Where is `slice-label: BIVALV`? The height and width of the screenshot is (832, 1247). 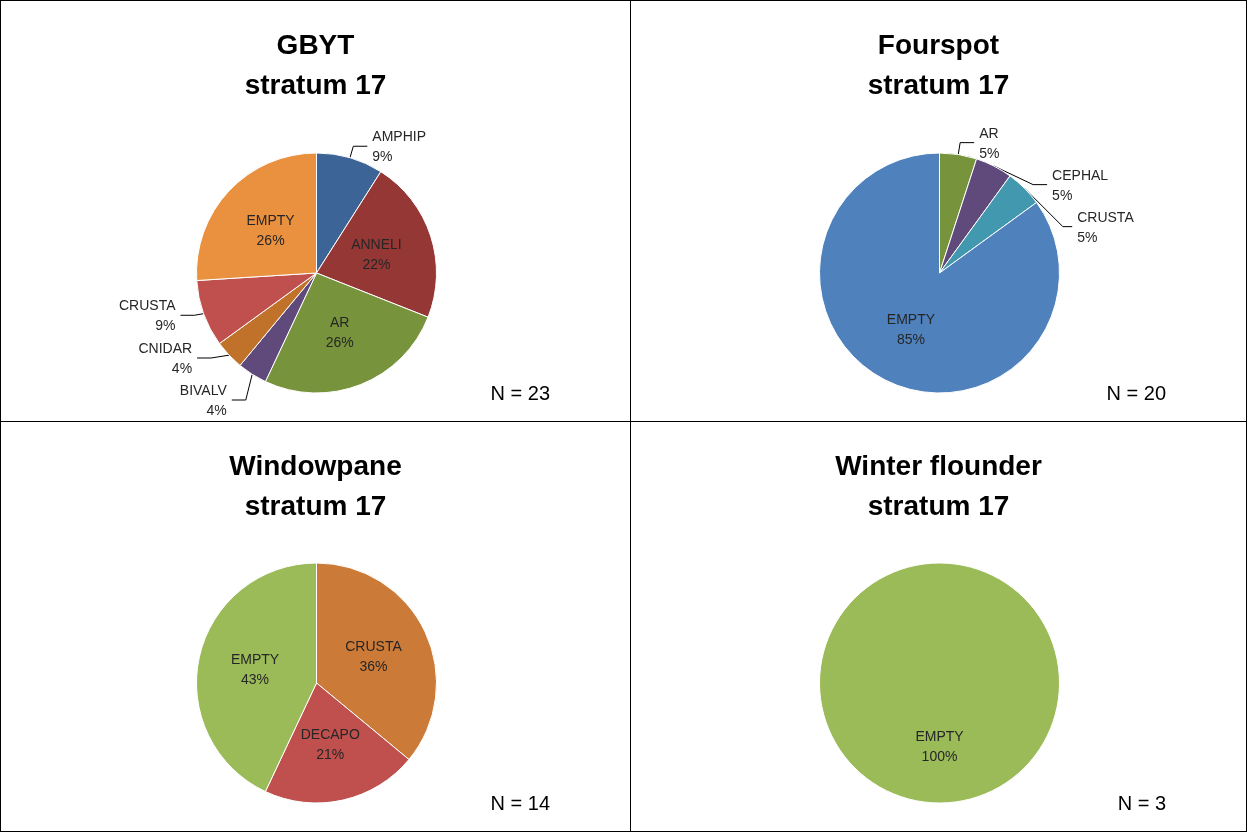
slice-label: BIVALV is located at coordinates (203, 390).